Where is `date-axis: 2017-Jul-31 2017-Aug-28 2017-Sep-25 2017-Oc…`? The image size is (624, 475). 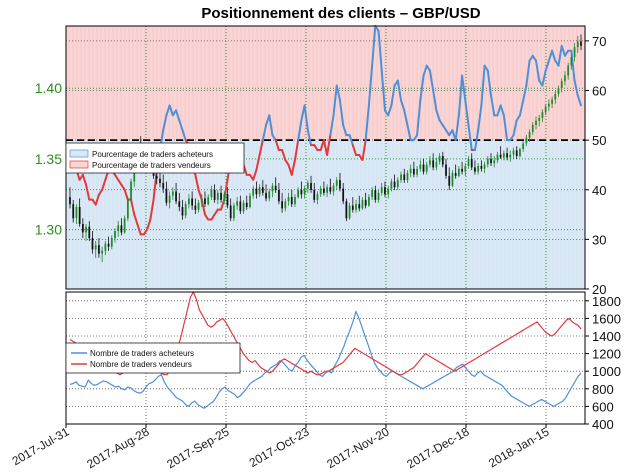
date-axis: 2017-Jul-31 2017-Aug-28 2017-Sep-25 2017-Oc… is located at coordinates (281, 447).